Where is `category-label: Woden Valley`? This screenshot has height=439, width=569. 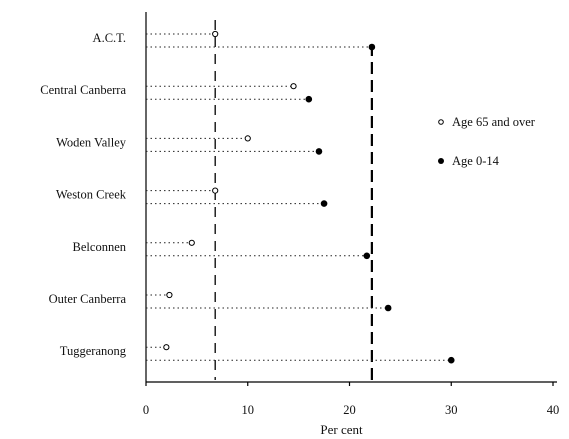 category-label: Woden Valley is located at coordinates (91, 142).